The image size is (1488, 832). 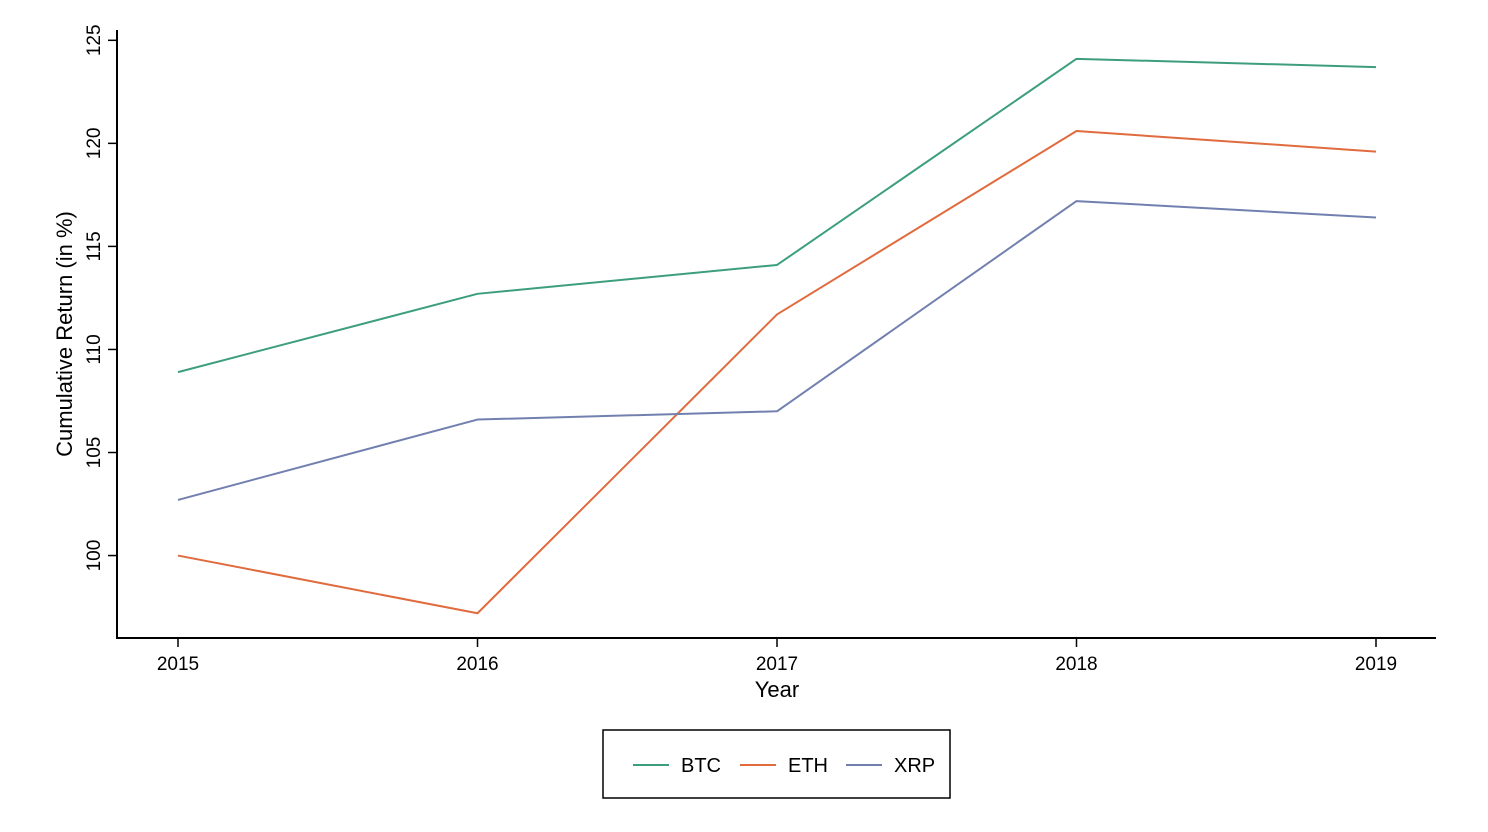 I want to click on x-tick-label: 2018, so click(x=1076, y=664).